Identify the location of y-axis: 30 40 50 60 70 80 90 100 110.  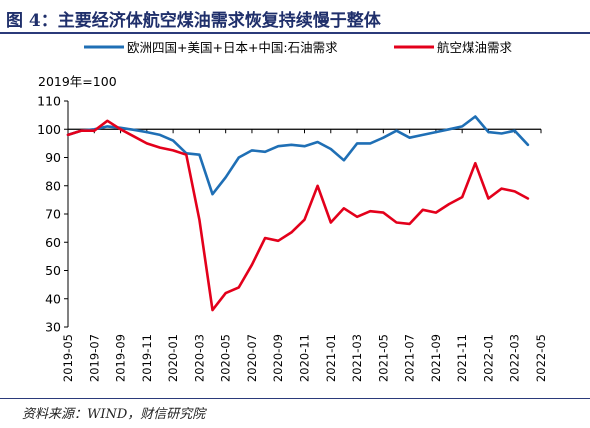
(53, 214).